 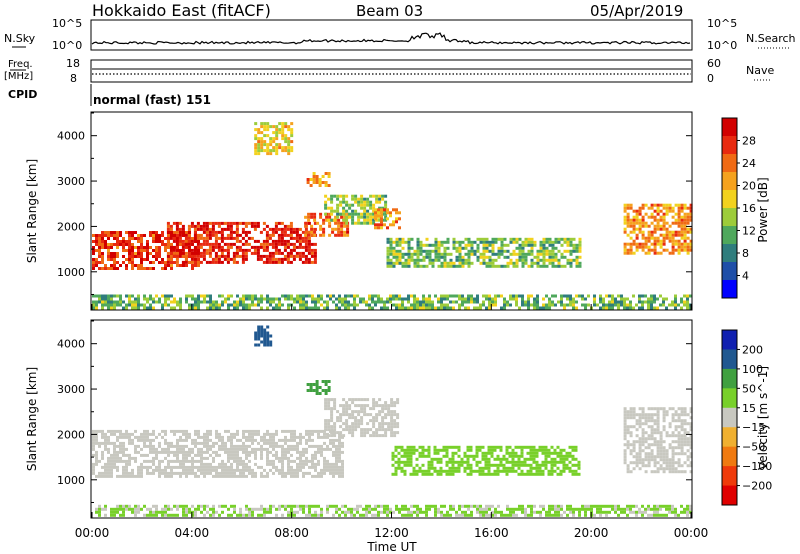 What do you see at coordinates (749, 208) in the screenshot?
I see `colorbar-tick-label: 16` at bounding box center [749, 208].